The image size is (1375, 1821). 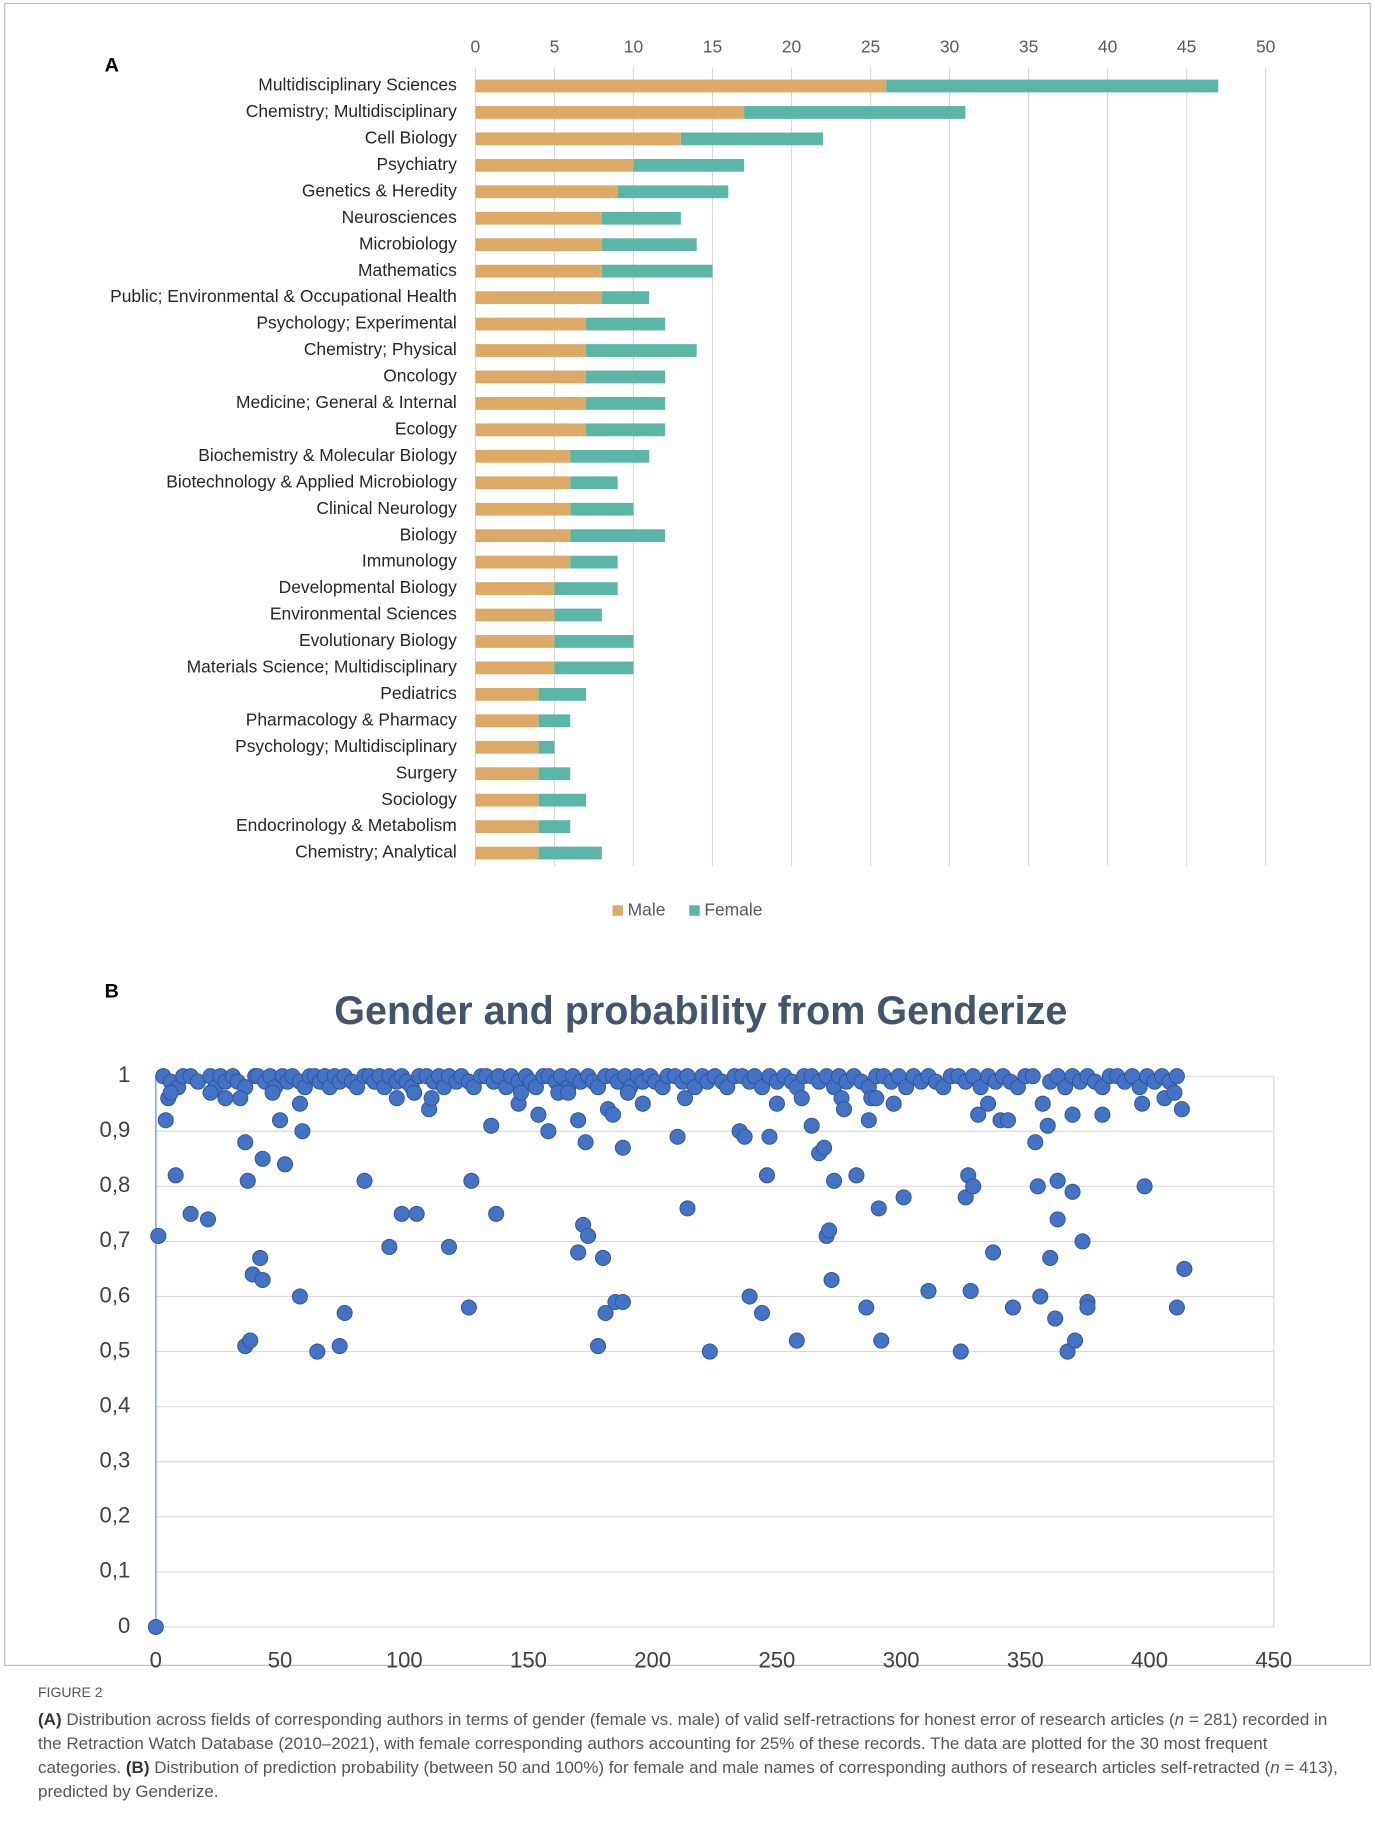 I want to click on y-tick-label: Psychology; Multidisciplinary, so click(x=346, y=746).